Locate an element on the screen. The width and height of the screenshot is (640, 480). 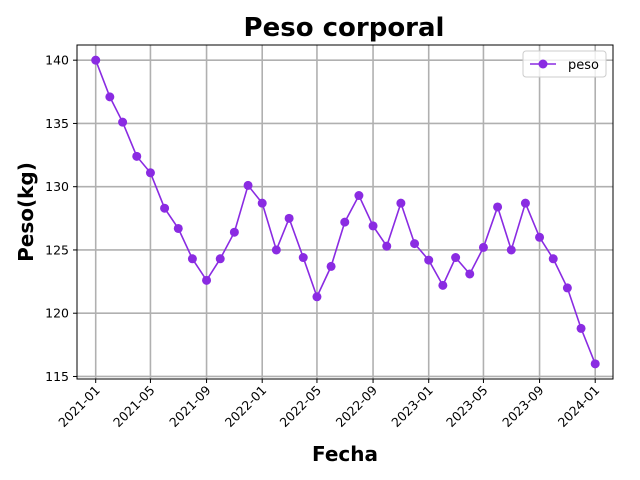
legend: peso is located at coordinates (564, 64).